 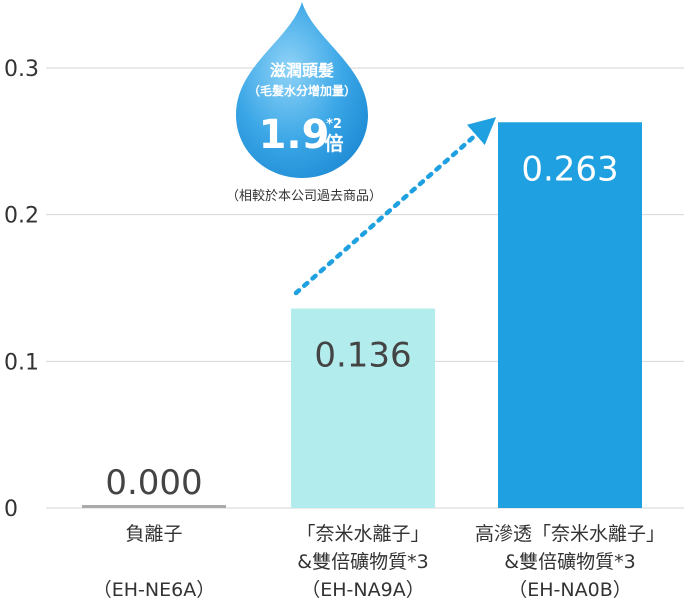 I want to click on y-tick-label: 0.1, so click(x=21, y=362).